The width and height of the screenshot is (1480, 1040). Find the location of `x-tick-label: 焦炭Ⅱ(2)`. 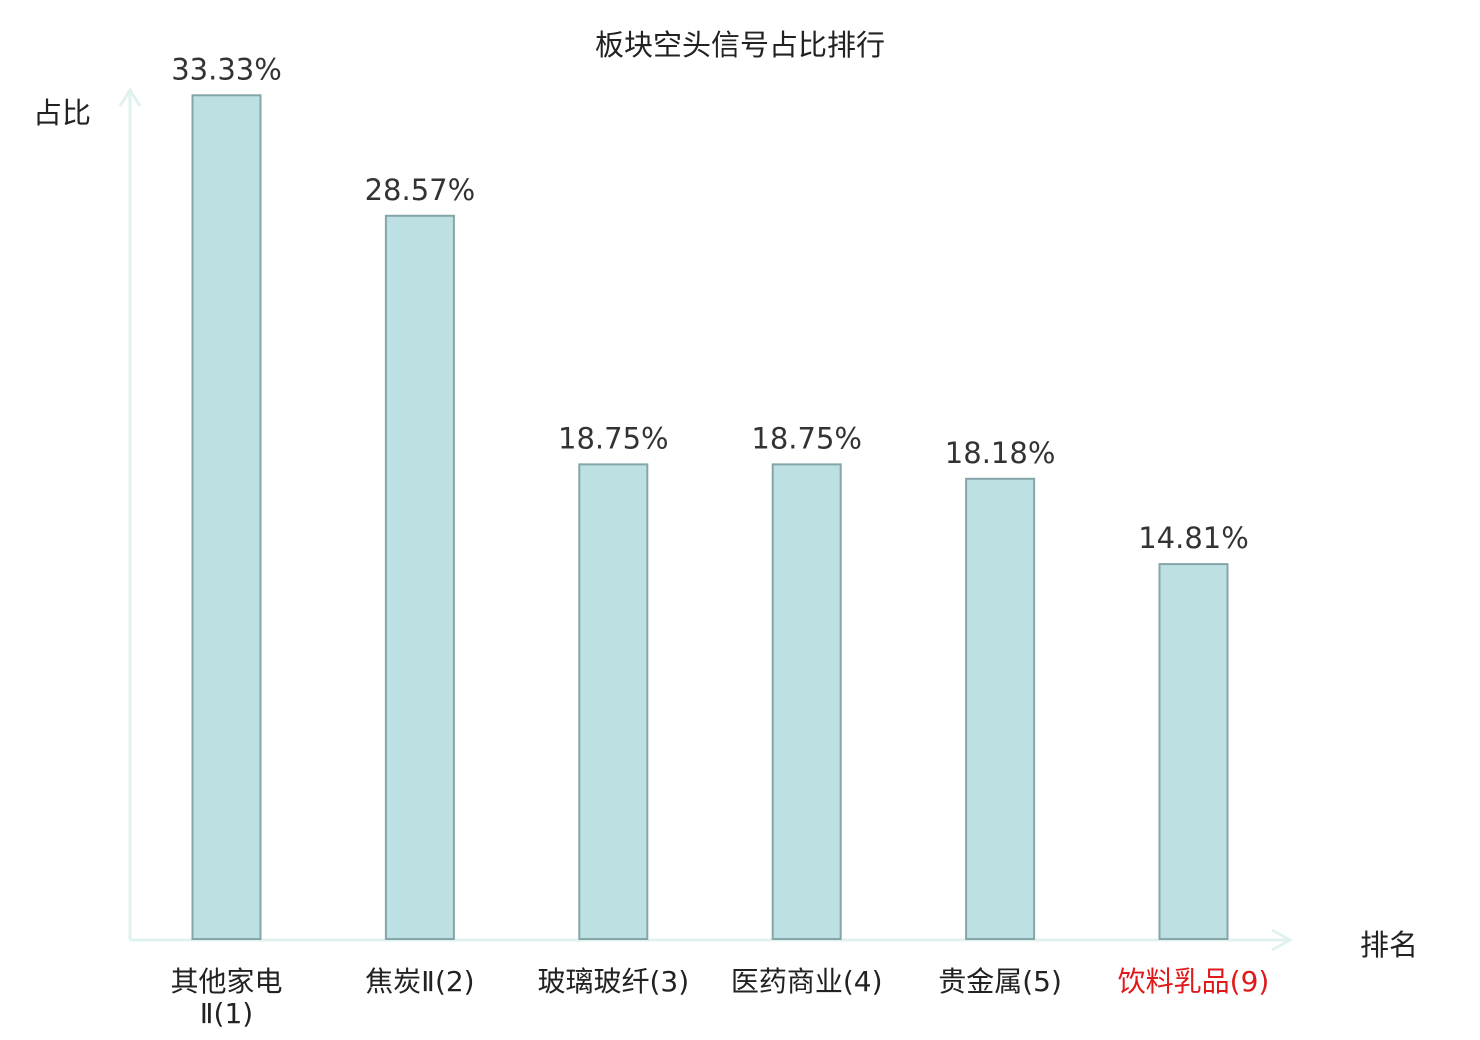

x-tick-label: 焦炭Ⅱ(2) is located at coordinates (420, 982).